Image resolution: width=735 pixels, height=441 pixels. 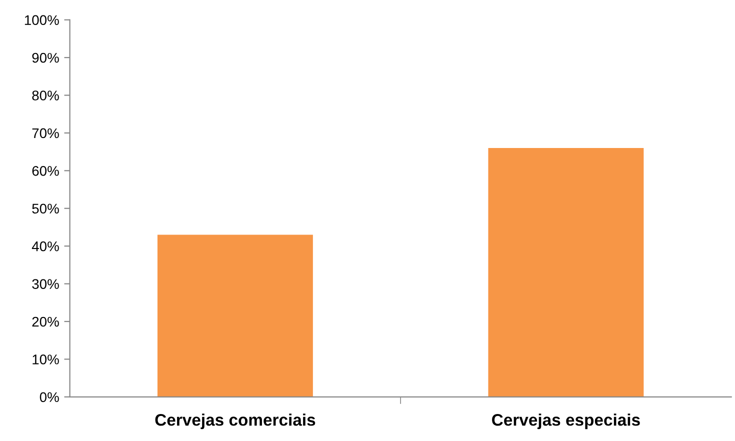 I want to click on y-tick-label: 50%, so click(x=45, y=209).